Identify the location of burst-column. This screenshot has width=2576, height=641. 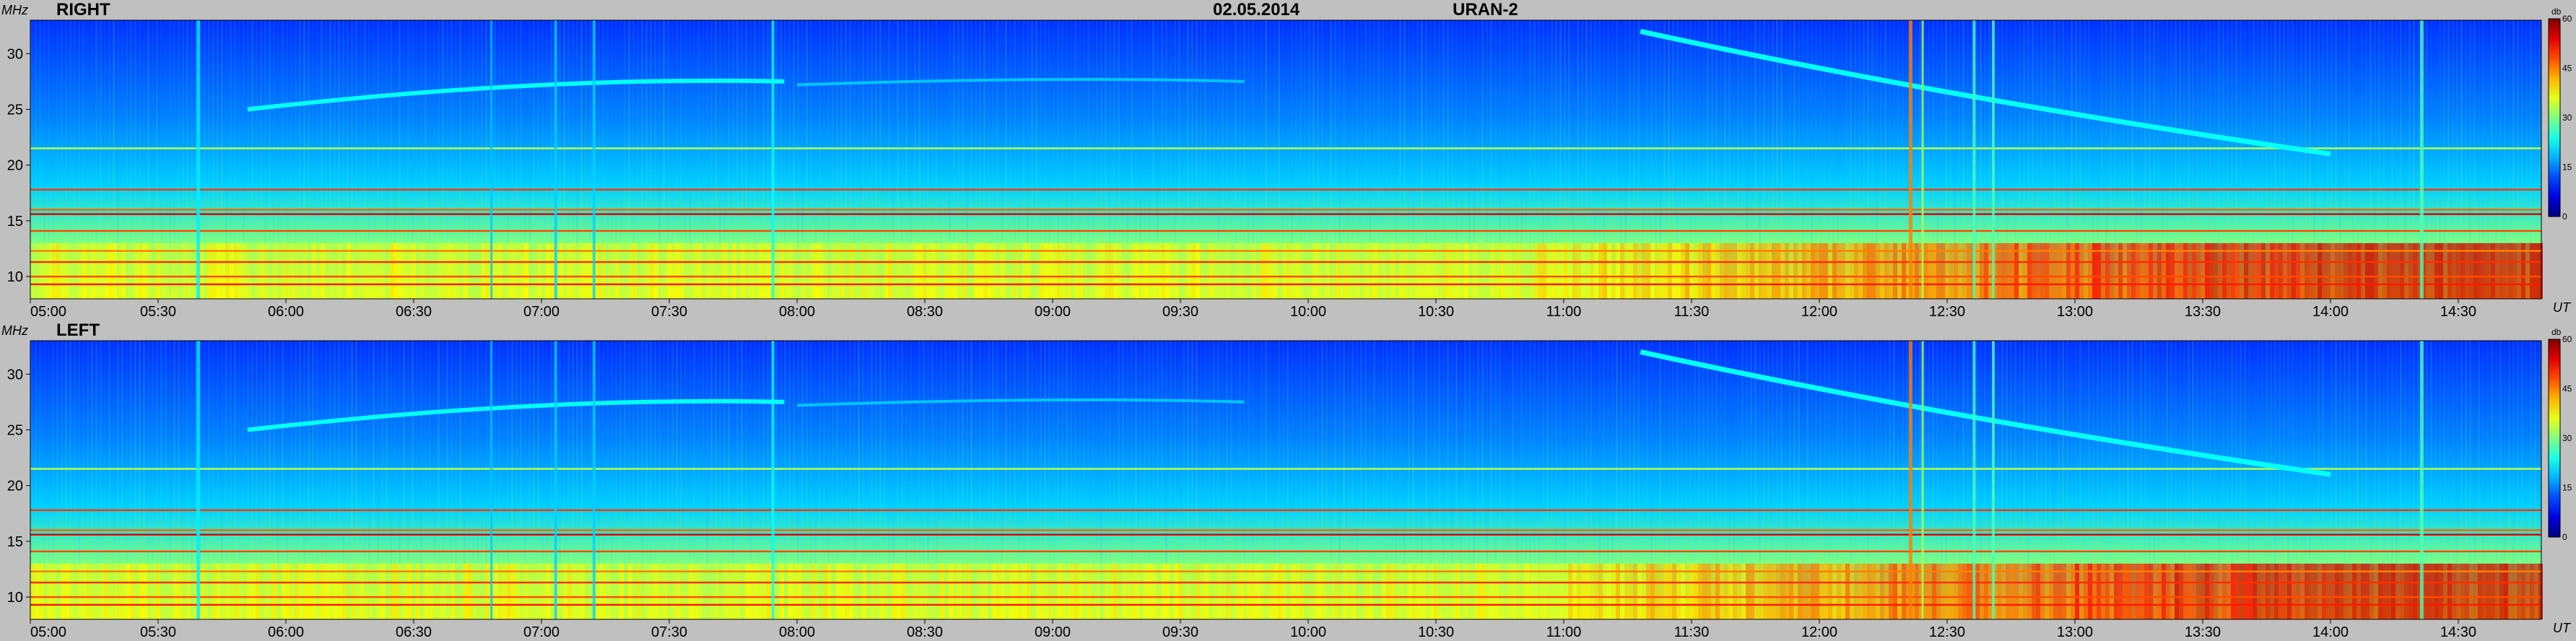
(1911, 159).